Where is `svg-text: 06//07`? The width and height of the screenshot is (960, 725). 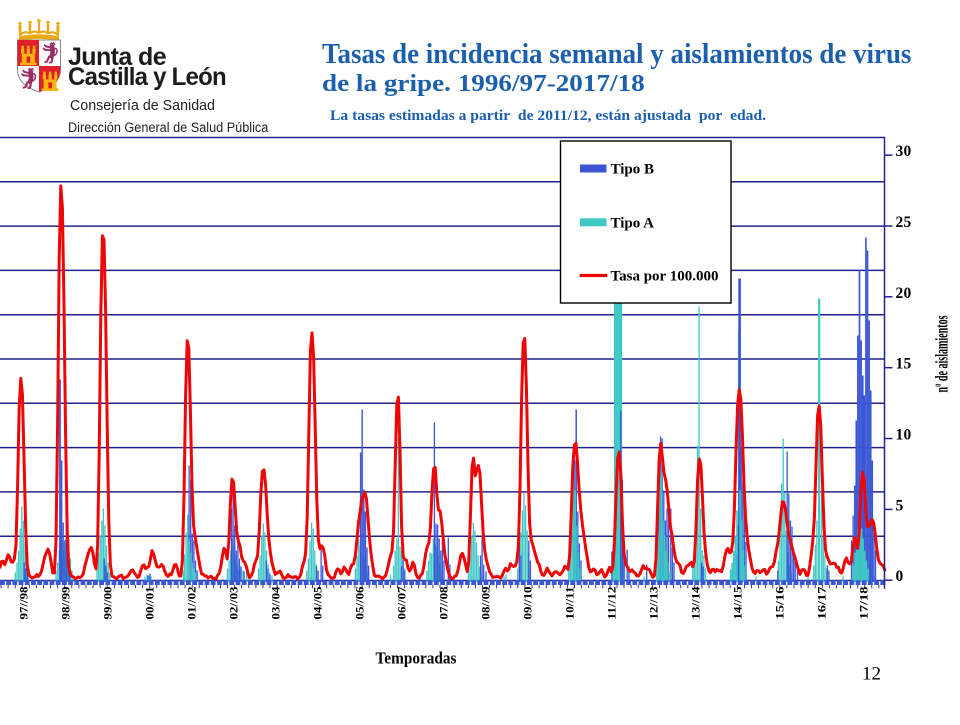 svg-text: 06//07 is located at coordinates (402, 603).